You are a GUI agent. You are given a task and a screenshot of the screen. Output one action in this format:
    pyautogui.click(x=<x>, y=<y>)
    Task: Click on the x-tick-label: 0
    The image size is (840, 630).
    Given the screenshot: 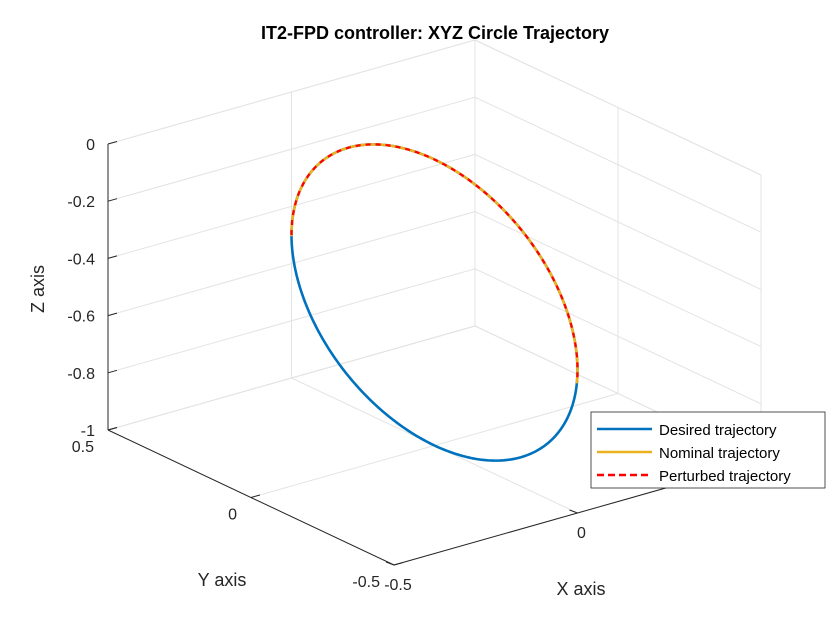 What is the action you would take?
    pyautogui.click(x=581, y=533)
    